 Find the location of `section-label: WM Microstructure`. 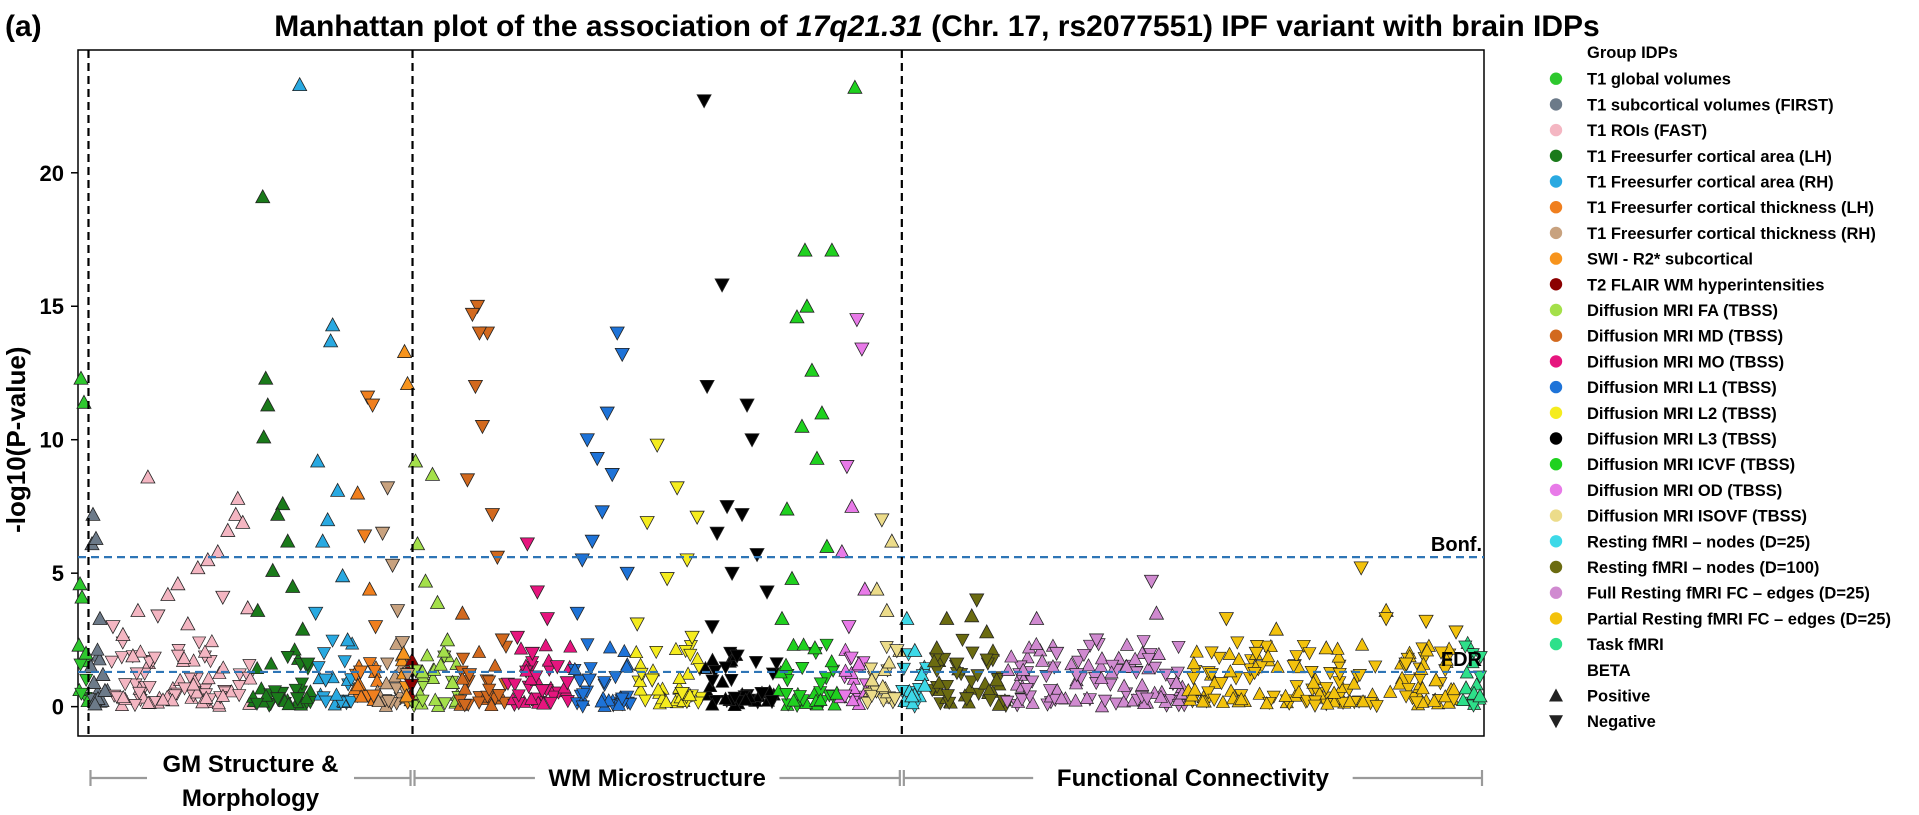

section-label: WM Microstructure is located at coordinates (656, 778).